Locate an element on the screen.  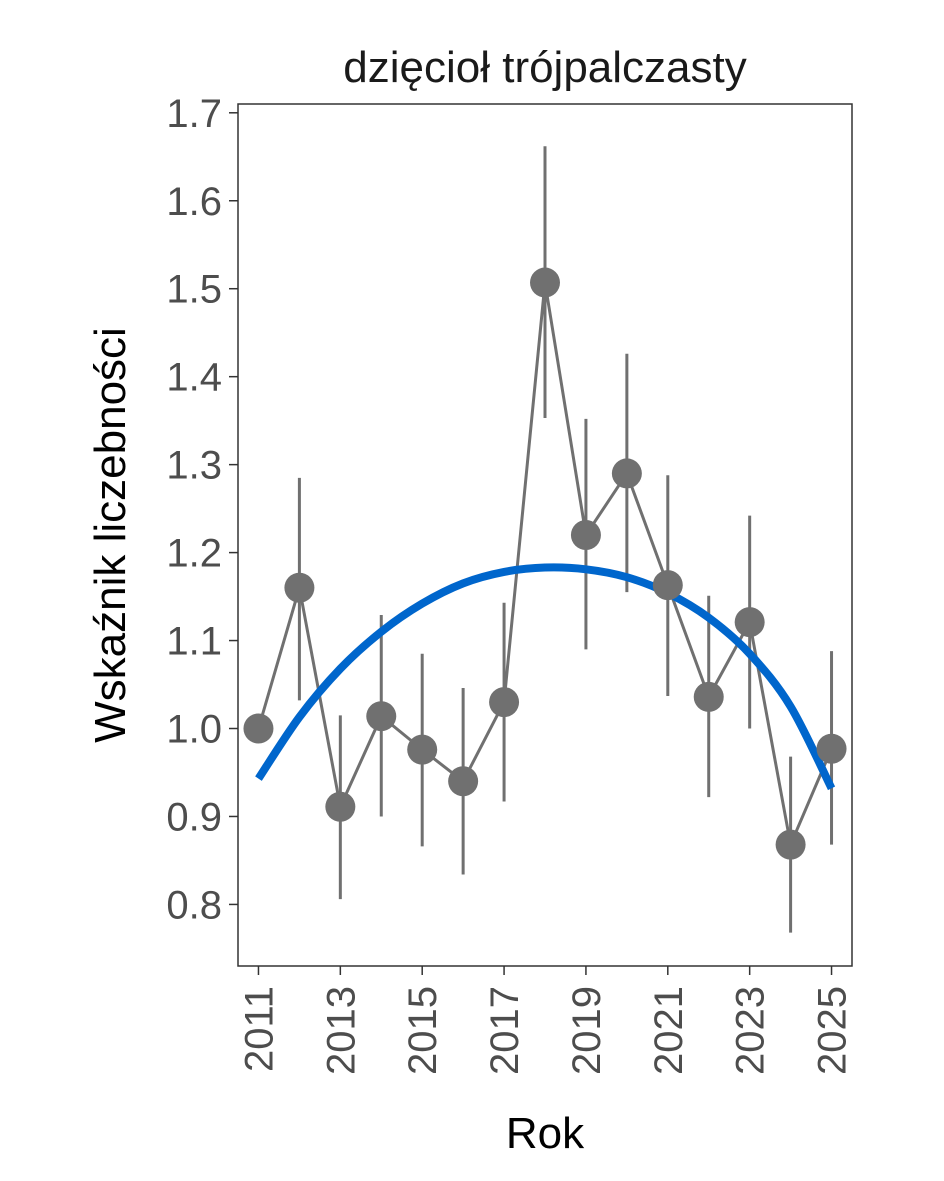
x-tick-label: 2013 is located at coordinates (341, 1030).